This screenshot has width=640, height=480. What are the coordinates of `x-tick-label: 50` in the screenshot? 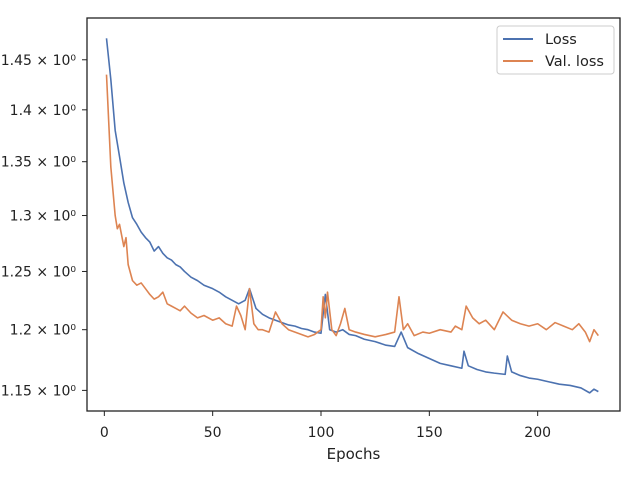 It's located at (213, 433).